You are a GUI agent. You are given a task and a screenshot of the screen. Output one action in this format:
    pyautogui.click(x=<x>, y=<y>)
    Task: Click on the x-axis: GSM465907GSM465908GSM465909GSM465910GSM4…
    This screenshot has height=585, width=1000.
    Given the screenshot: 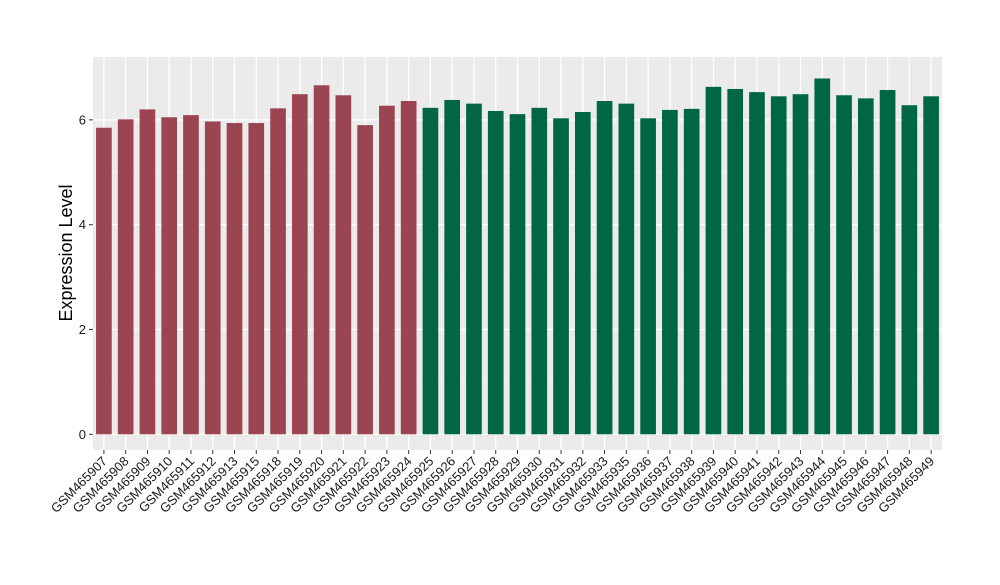 What is the action you would take?
    pyautogui.click(x=492, y=483)
    